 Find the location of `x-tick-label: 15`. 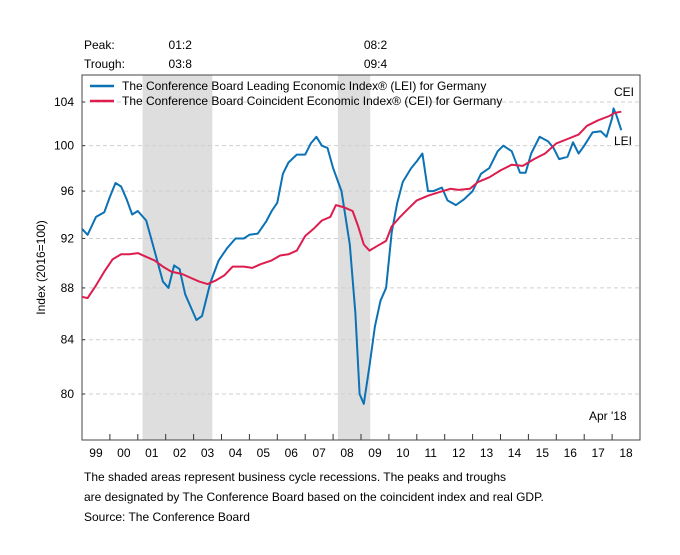

x-tick-label: 15 is located at coordinates (543, 453).